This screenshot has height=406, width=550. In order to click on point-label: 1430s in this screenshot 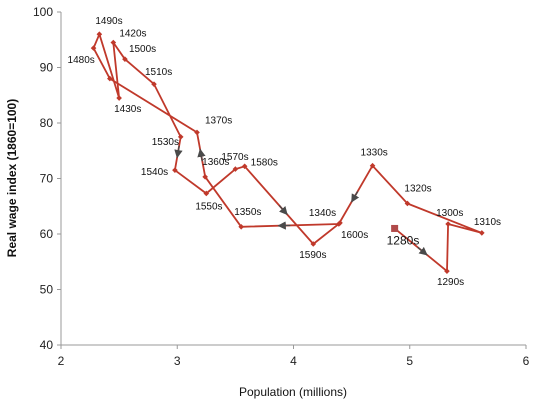, I will do `click(127, 109)`.